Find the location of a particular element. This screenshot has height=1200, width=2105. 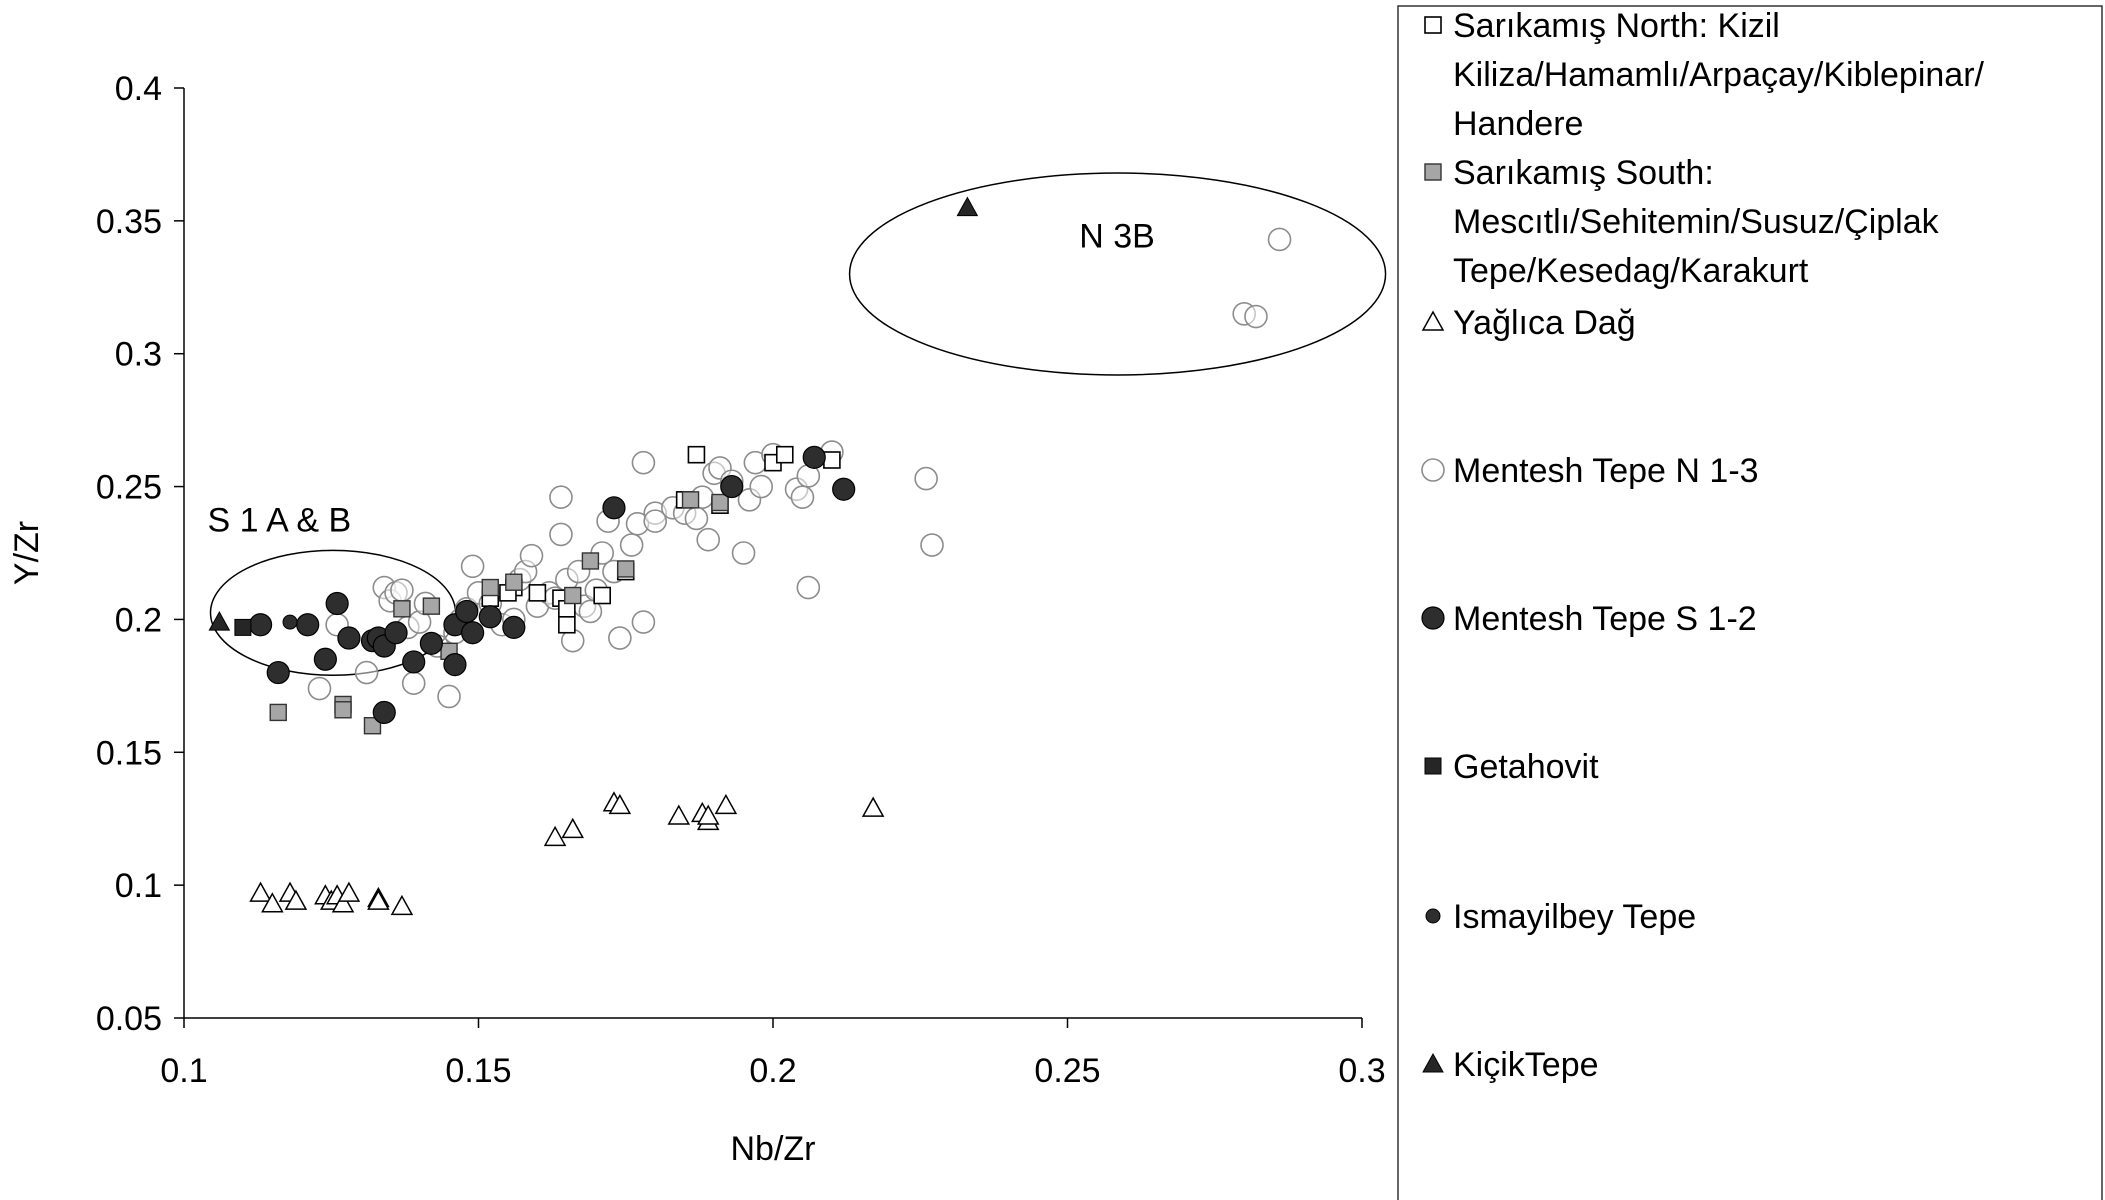

x-tick-label: 0.25 is located at coordinates (1067, 1071).